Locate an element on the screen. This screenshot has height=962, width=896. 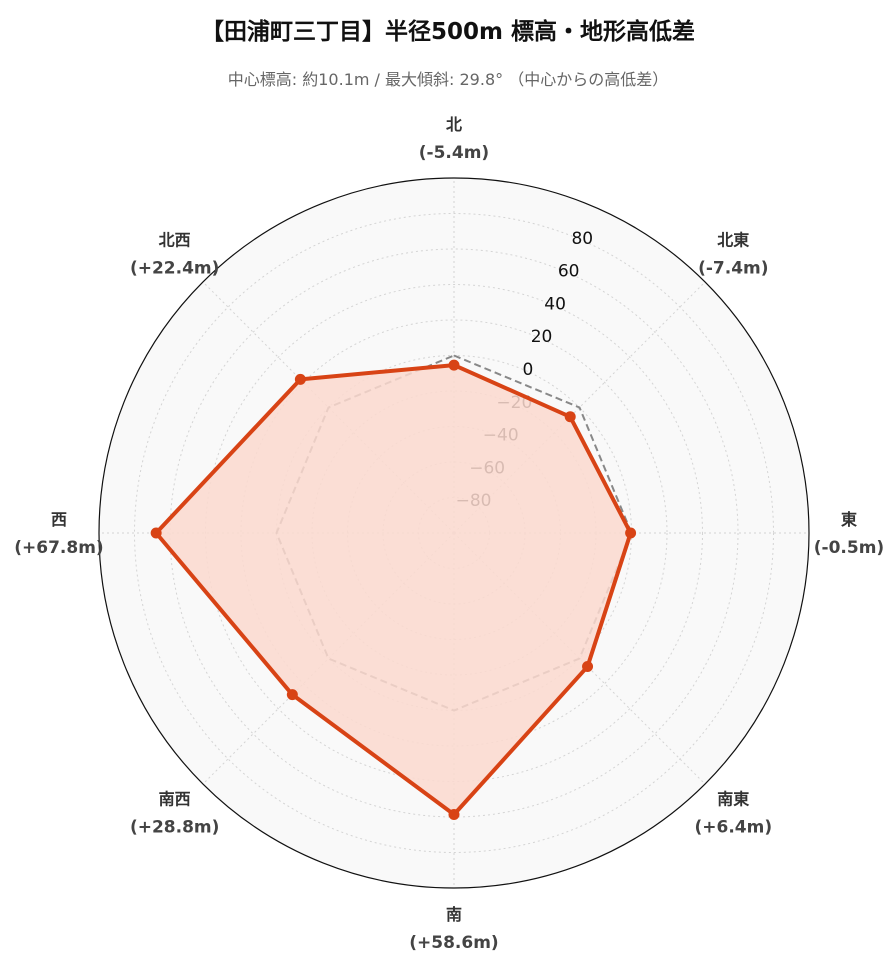
radial-tick-label: 60 is located at coordinates (569, 272).